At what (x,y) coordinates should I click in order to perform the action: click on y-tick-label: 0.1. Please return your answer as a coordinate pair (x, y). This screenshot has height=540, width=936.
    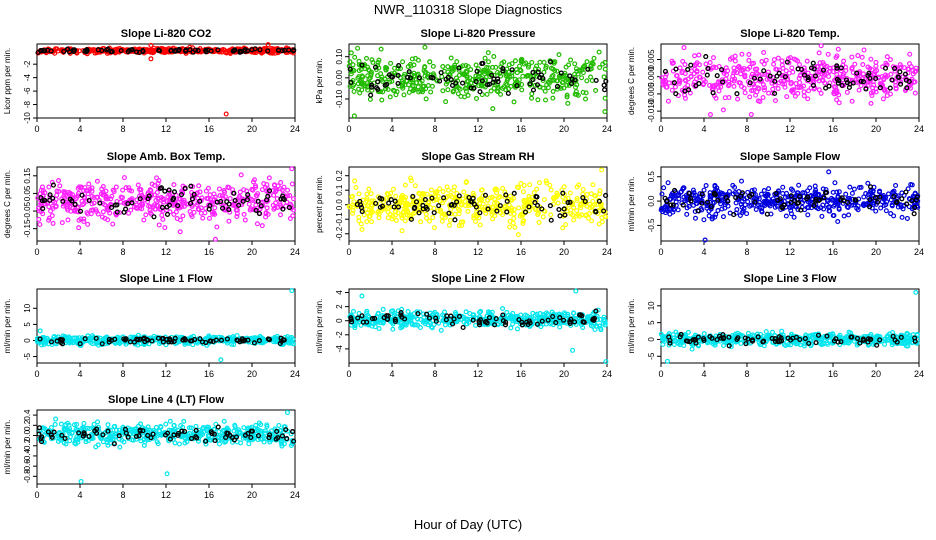
    Looking at the image, I should click on (339, 190).